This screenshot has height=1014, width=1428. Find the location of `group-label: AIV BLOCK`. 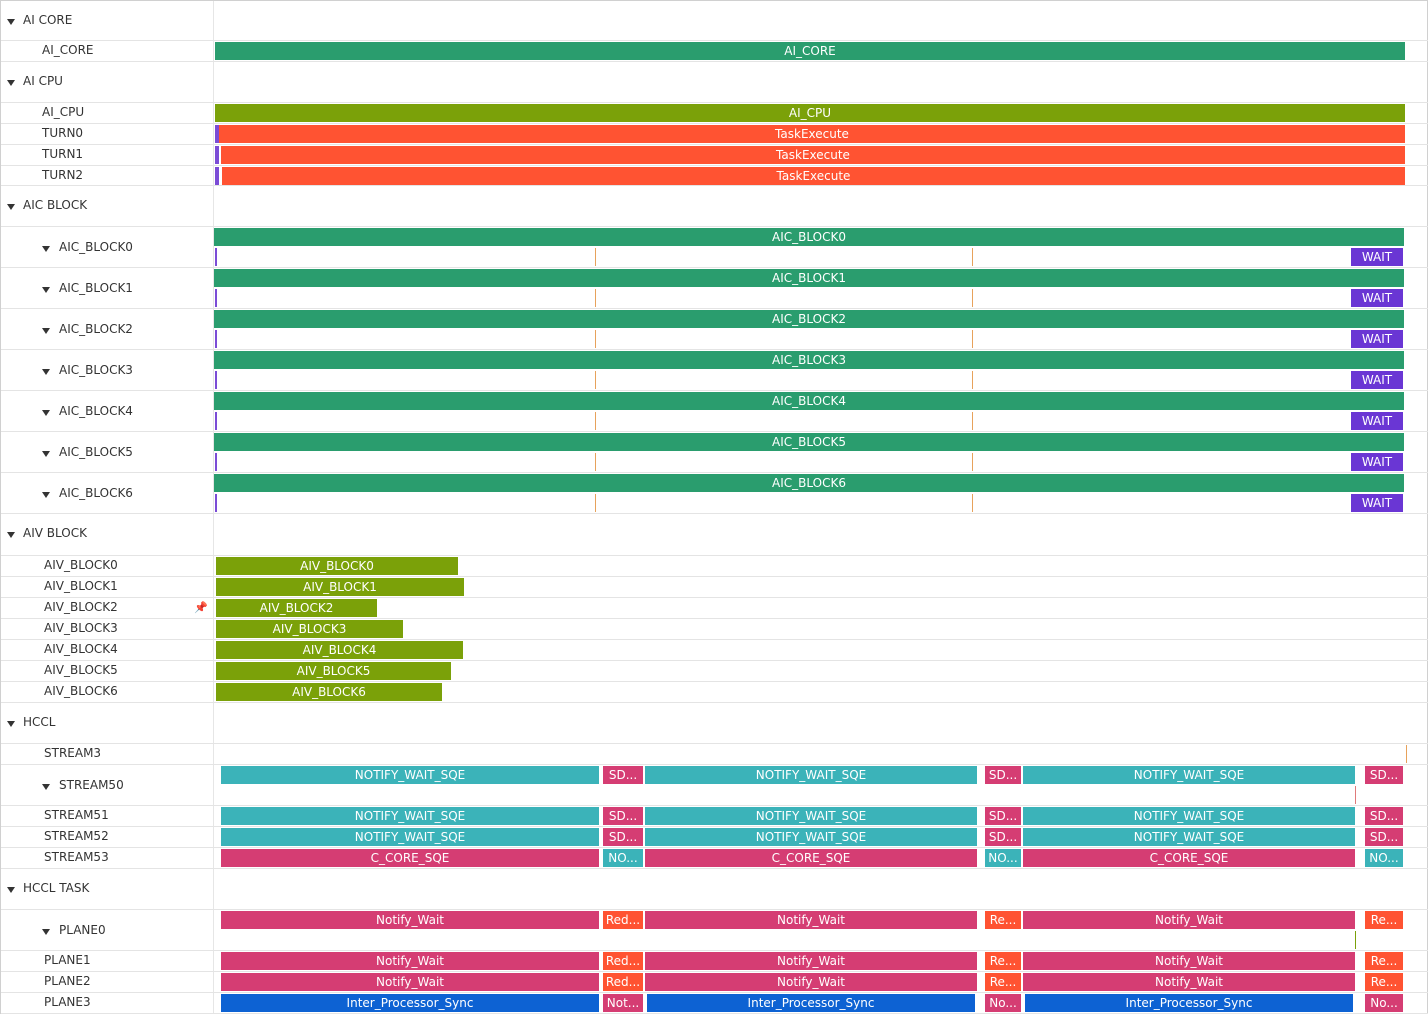

group-label: AIV BLOCK is located at coordinates (55, 533).